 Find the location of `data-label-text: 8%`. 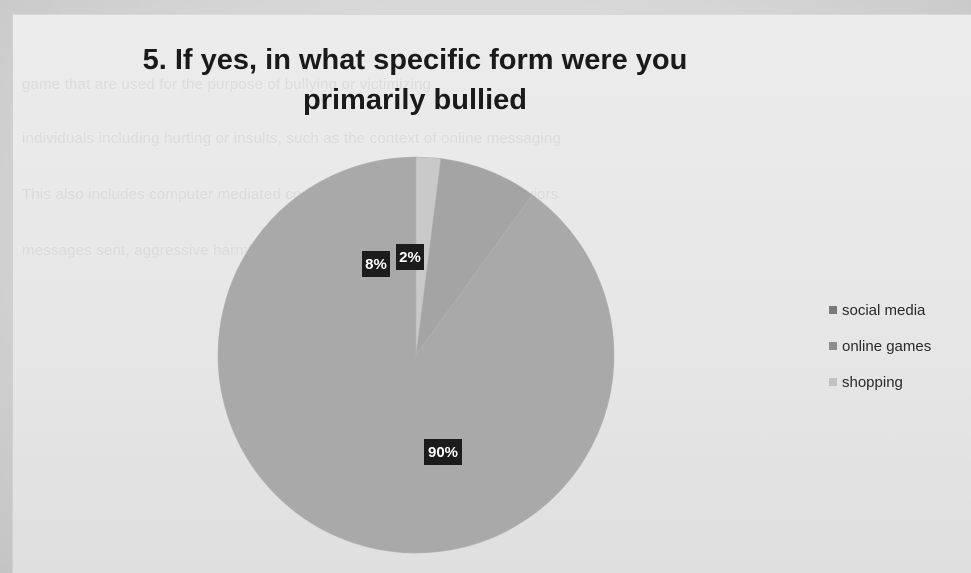

data-label-text: 8% is located at coordinates (376, 264).